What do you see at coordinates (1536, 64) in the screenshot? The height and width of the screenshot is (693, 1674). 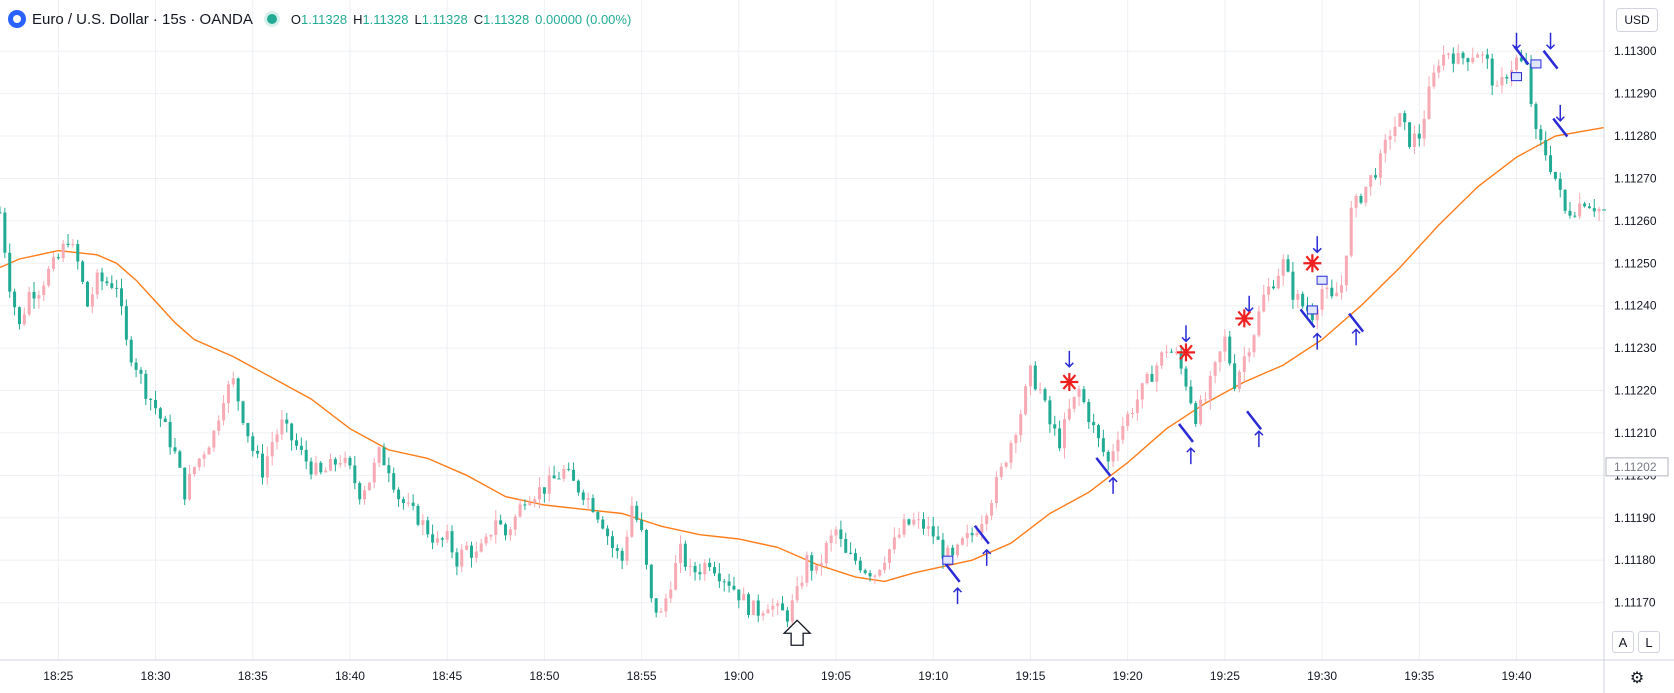 I see `position-box` at bounding box center [1536, 64].